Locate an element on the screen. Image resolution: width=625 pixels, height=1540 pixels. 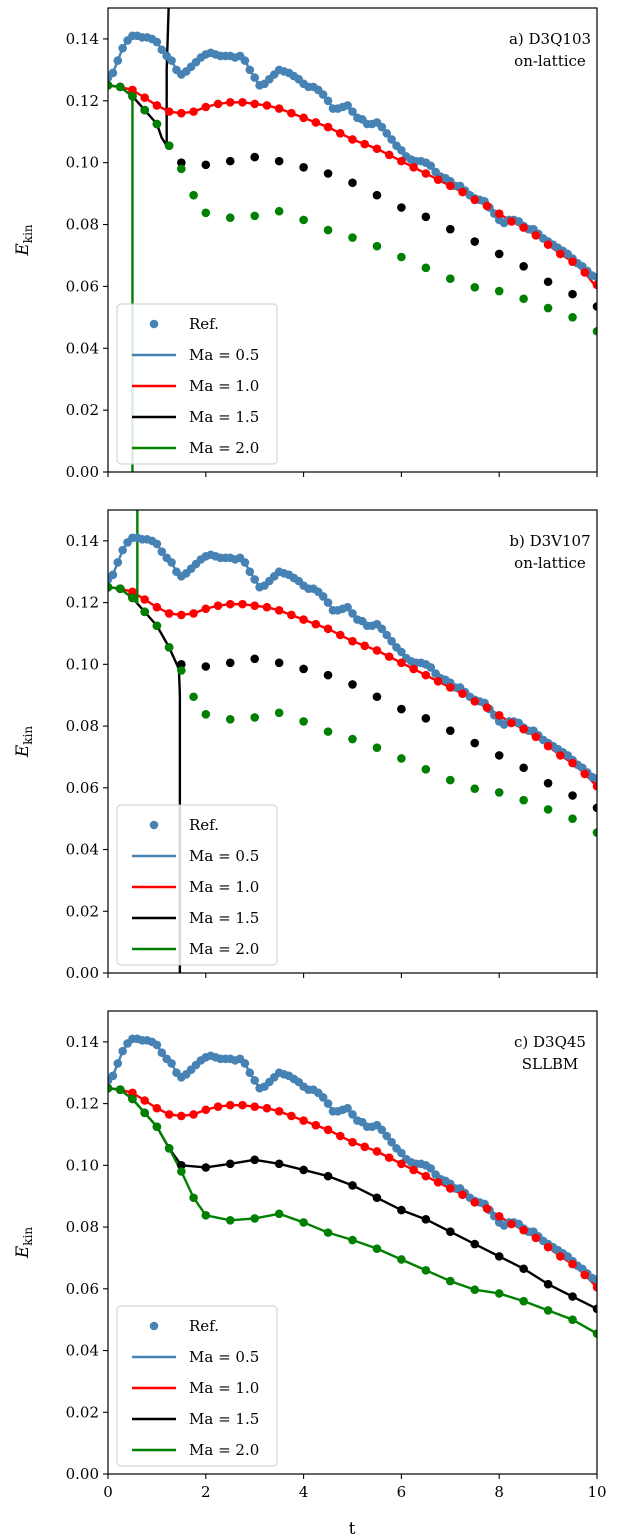
legend-label: Ref. is located at coordinates (204, 1326).